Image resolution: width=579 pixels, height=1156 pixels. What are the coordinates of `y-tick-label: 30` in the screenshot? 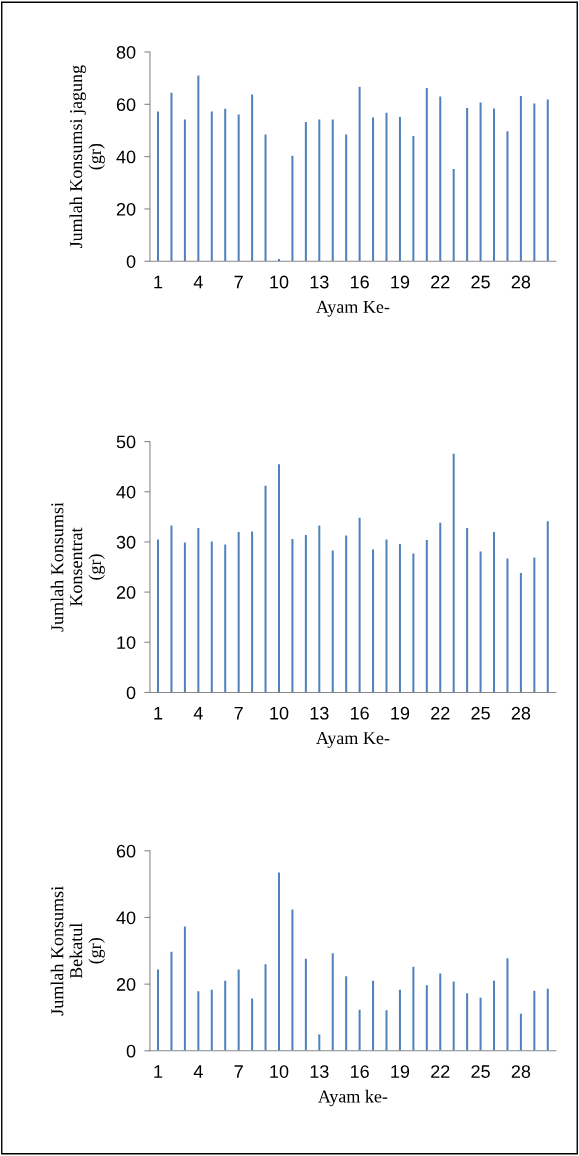 It's located at (126, 542).